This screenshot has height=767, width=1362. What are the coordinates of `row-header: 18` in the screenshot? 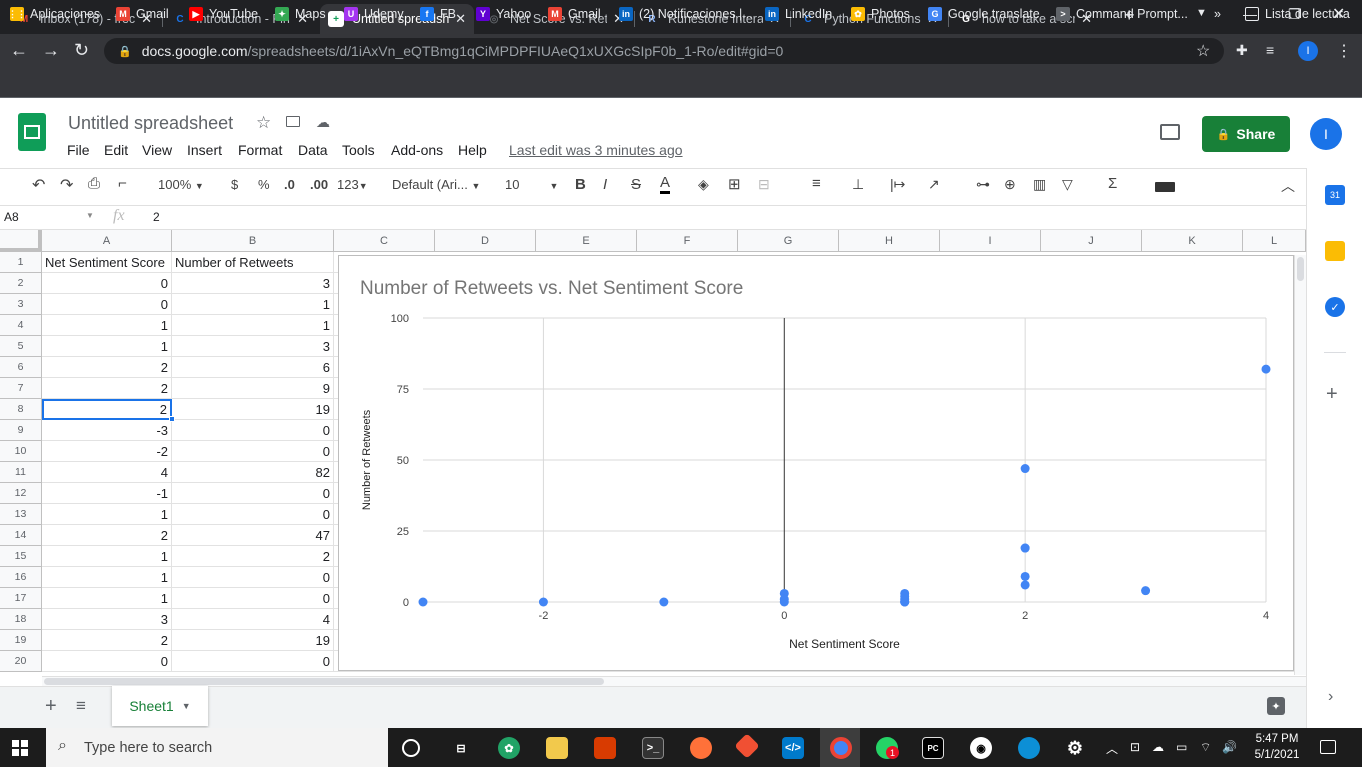 It's located at (21, 619).